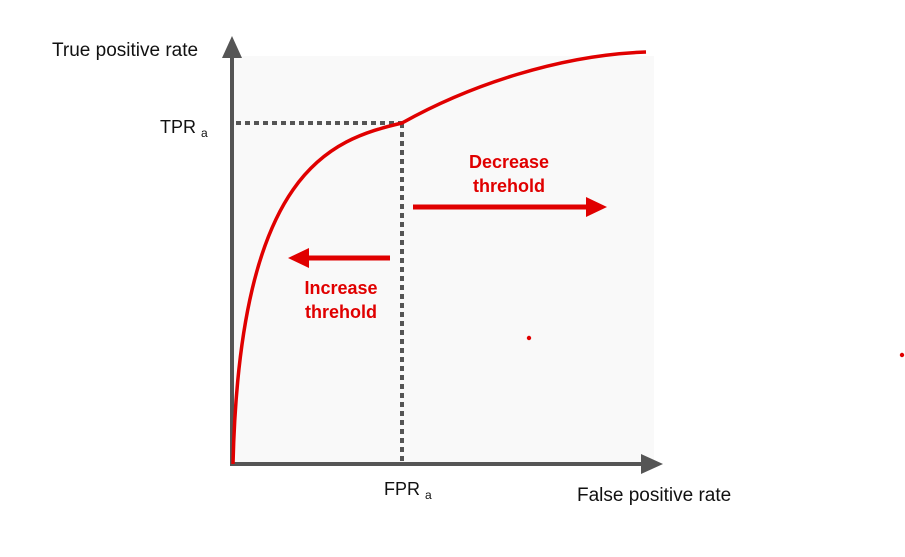 The width and height of the screenshot is (905, 557). I want to click on y-axis-arrowhead, so click(232, 47).